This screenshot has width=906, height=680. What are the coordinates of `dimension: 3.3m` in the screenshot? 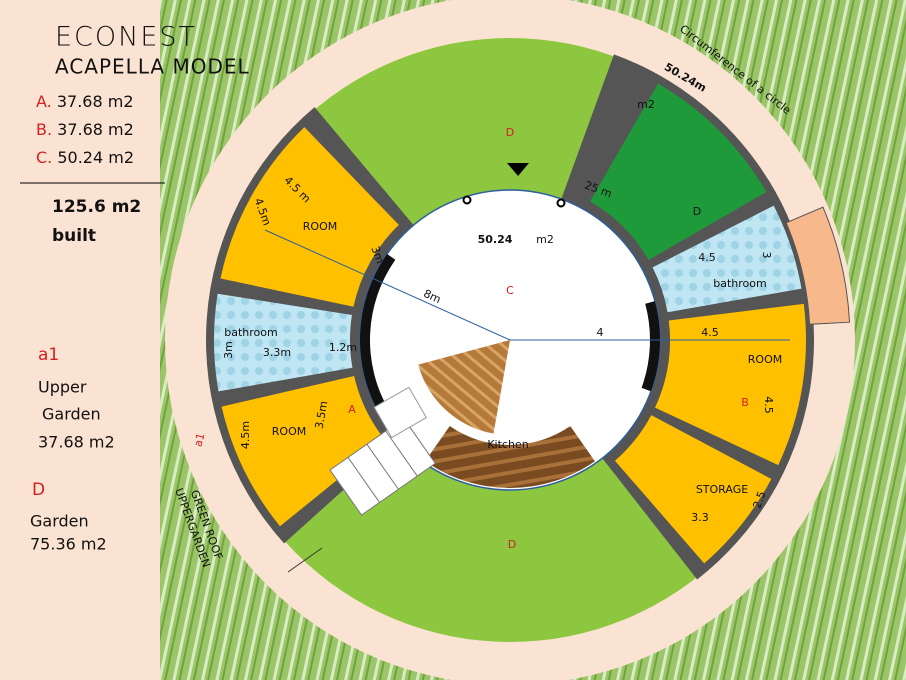 It's located at (277, 352).